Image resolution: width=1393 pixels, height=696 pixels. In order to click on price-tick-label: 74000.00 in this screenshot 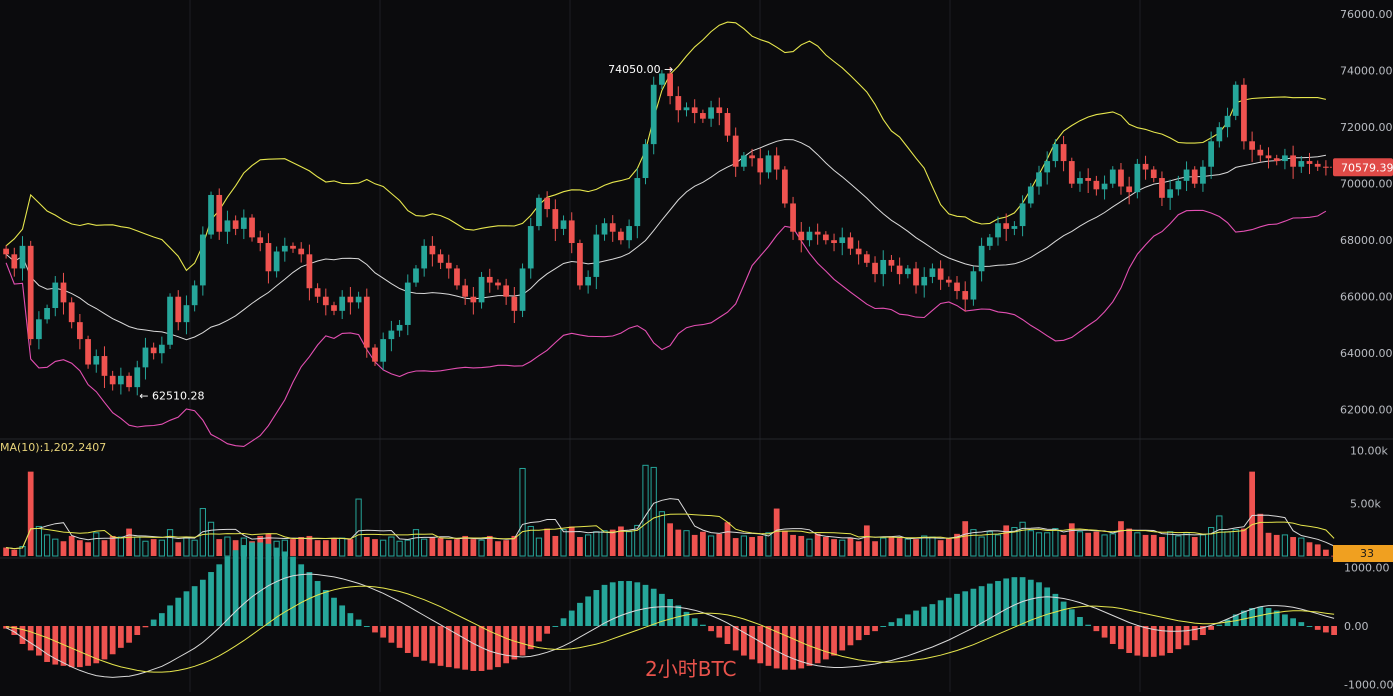, I will do `click(1366, 71)`.